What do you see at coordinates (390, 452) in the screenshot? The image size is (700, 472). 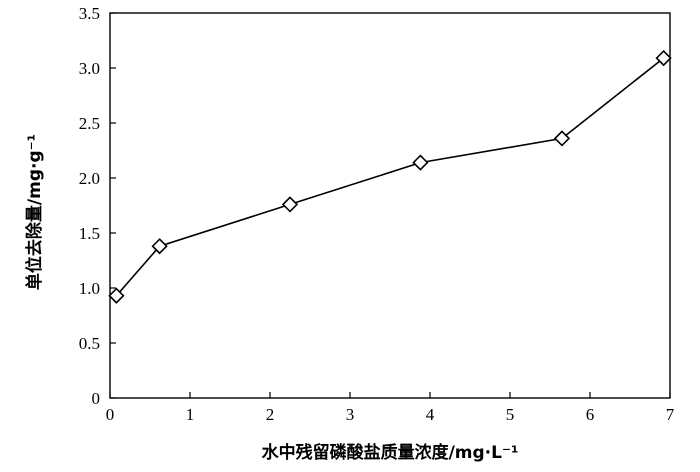 I see `x-axis-title: 水中残留磷酸盐质量浓度/mg·L⁻¹` at bounding box center [390, 452].